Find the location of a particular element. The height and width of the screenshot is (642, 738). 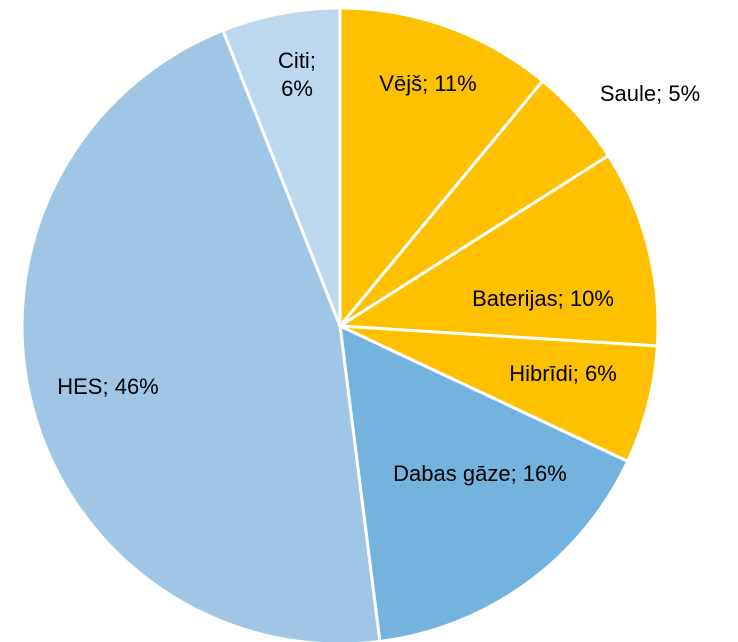

data-label: Vējš; 11% is located at coordinates (427, 83).